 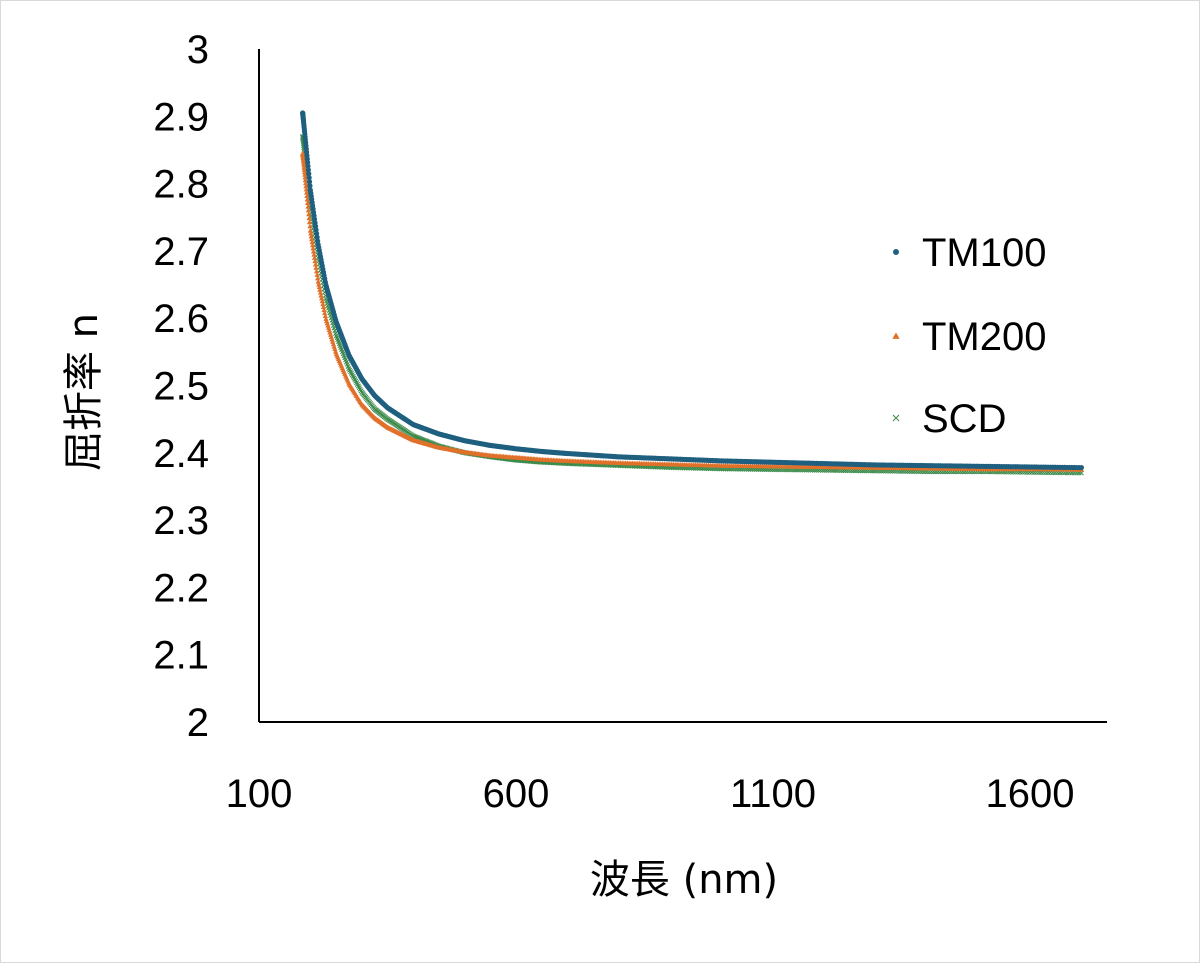 I want to click on y-tick-label: 2.8, so click(x=181, y=185).